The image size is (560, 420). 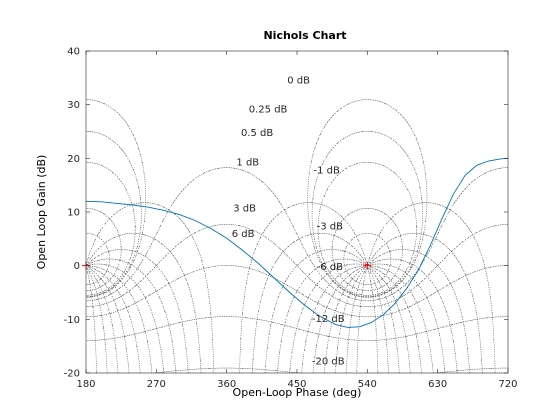 I want to click on grid-label: -1 dB, so click(x=327, y=171).